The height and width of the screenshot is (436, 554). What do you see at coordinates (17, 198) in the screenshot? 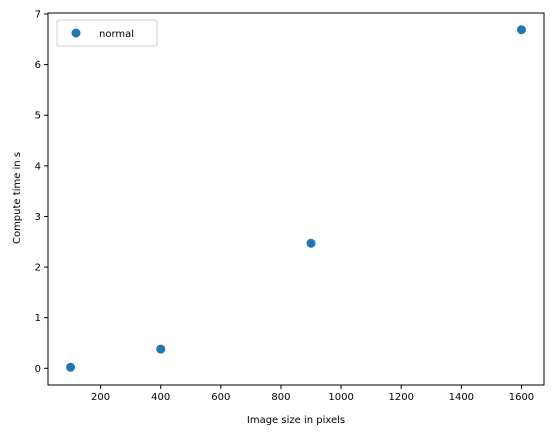
I see `y-axis-label: Compute time in s` at bounding box center [17, 198].